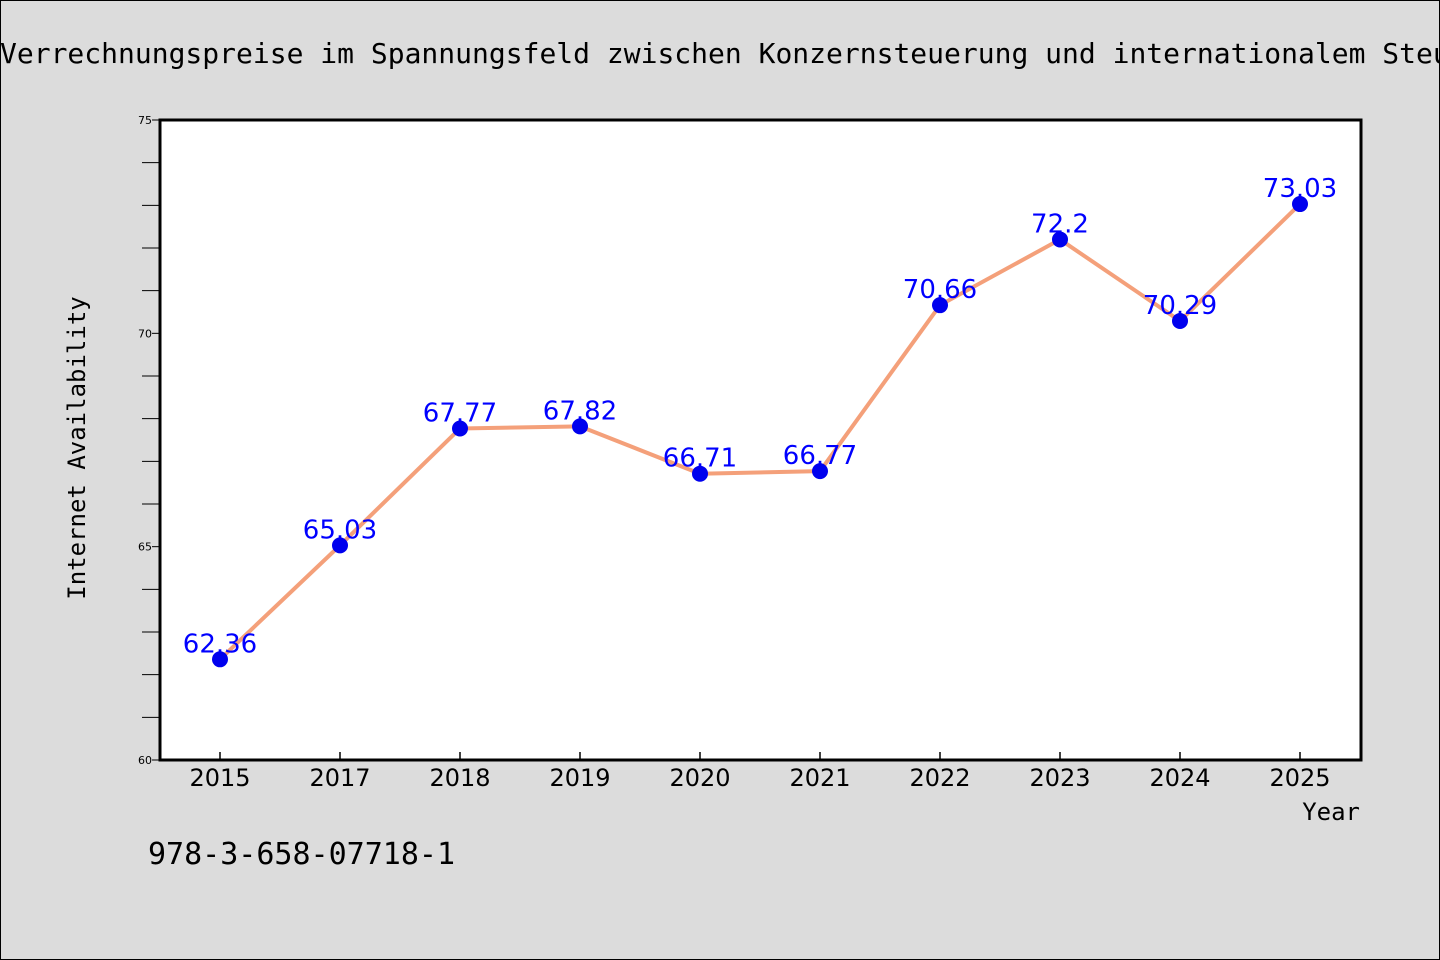 The height and width of the screenshot is (960, 1440). I want to click on y-axis-ticks: 60 65 70 75, so click(149, 440).